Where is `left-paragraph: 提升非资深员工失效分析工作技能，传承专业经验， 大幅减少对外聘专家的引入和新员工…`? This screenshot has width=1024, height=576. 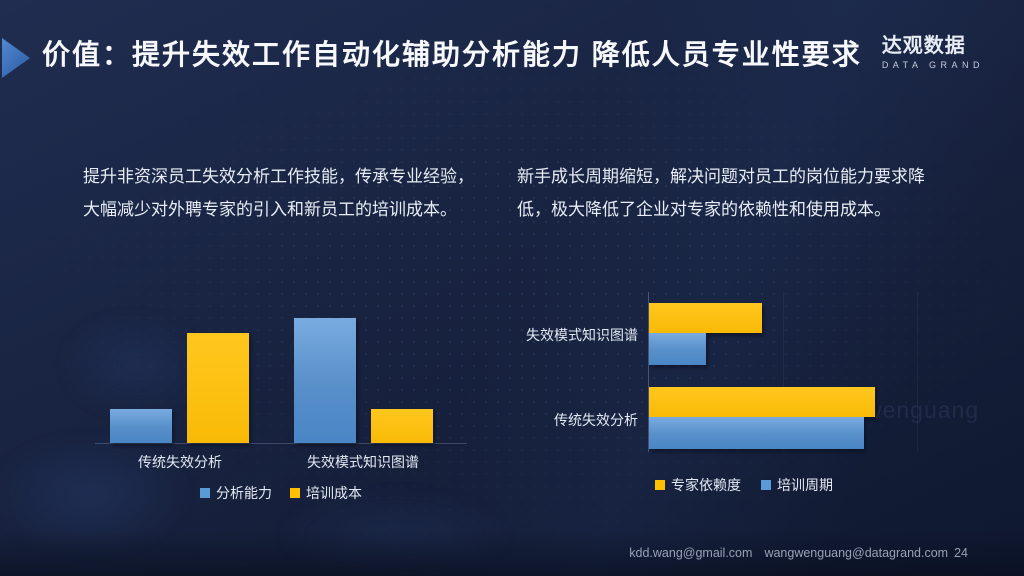
left-paragraph: 提升非资深员工失效分析工作技能，传承专业经验， 大幅减少对外聘专家的引入和新员工… is located at coordinates (278, 193).